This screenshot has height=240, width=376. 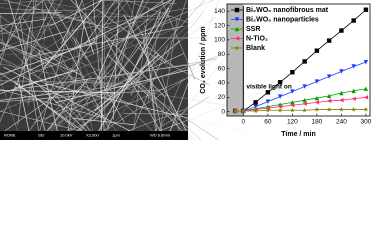 What do you see at coordinates (365, 122) in the screenshot?
I see `x-tick-label: 300` at bounding box center [365, 122].